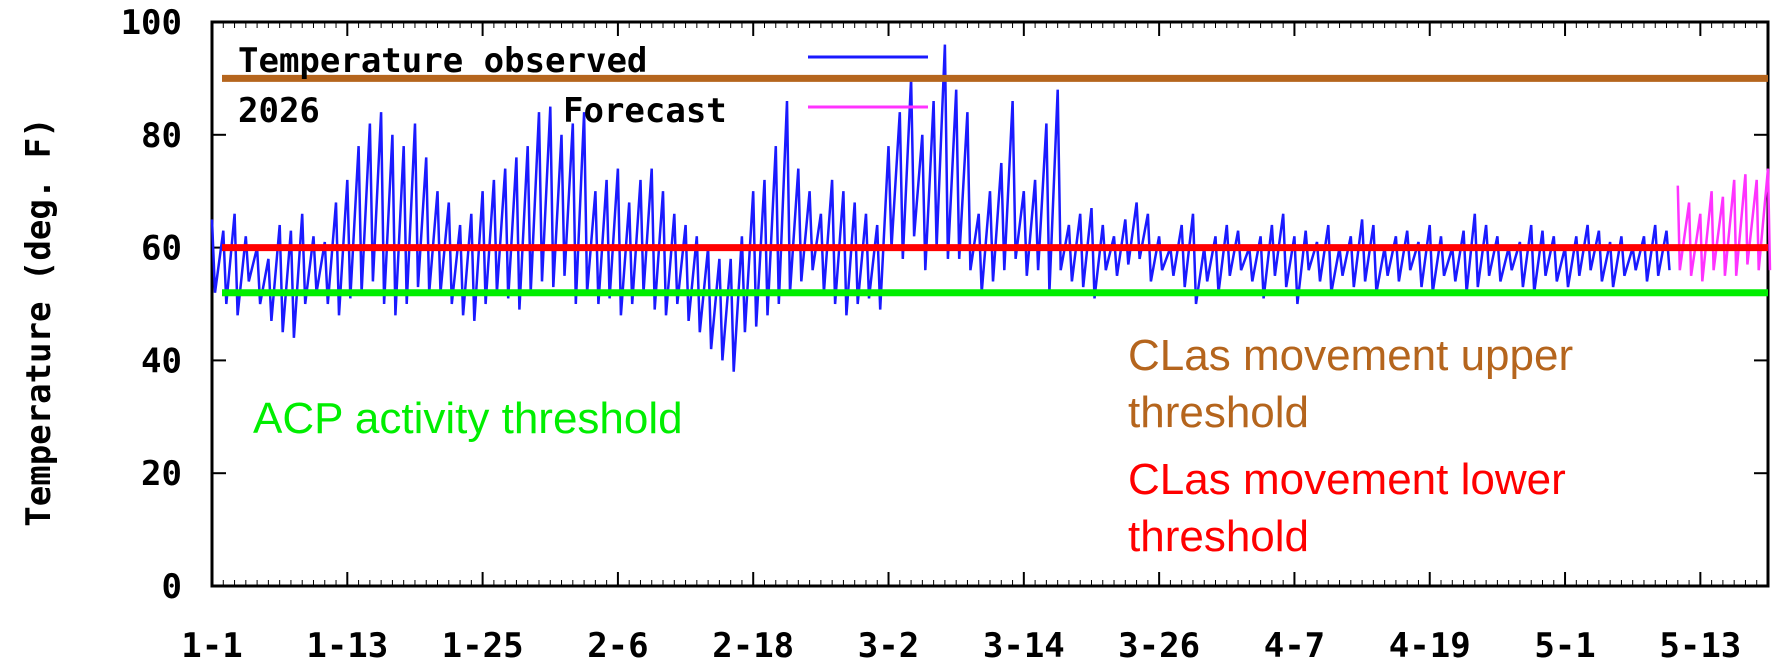 The height and width of the screenshot is (667, 1784). I want to click on x-tick-label: 5-1, so click(1564, 646).